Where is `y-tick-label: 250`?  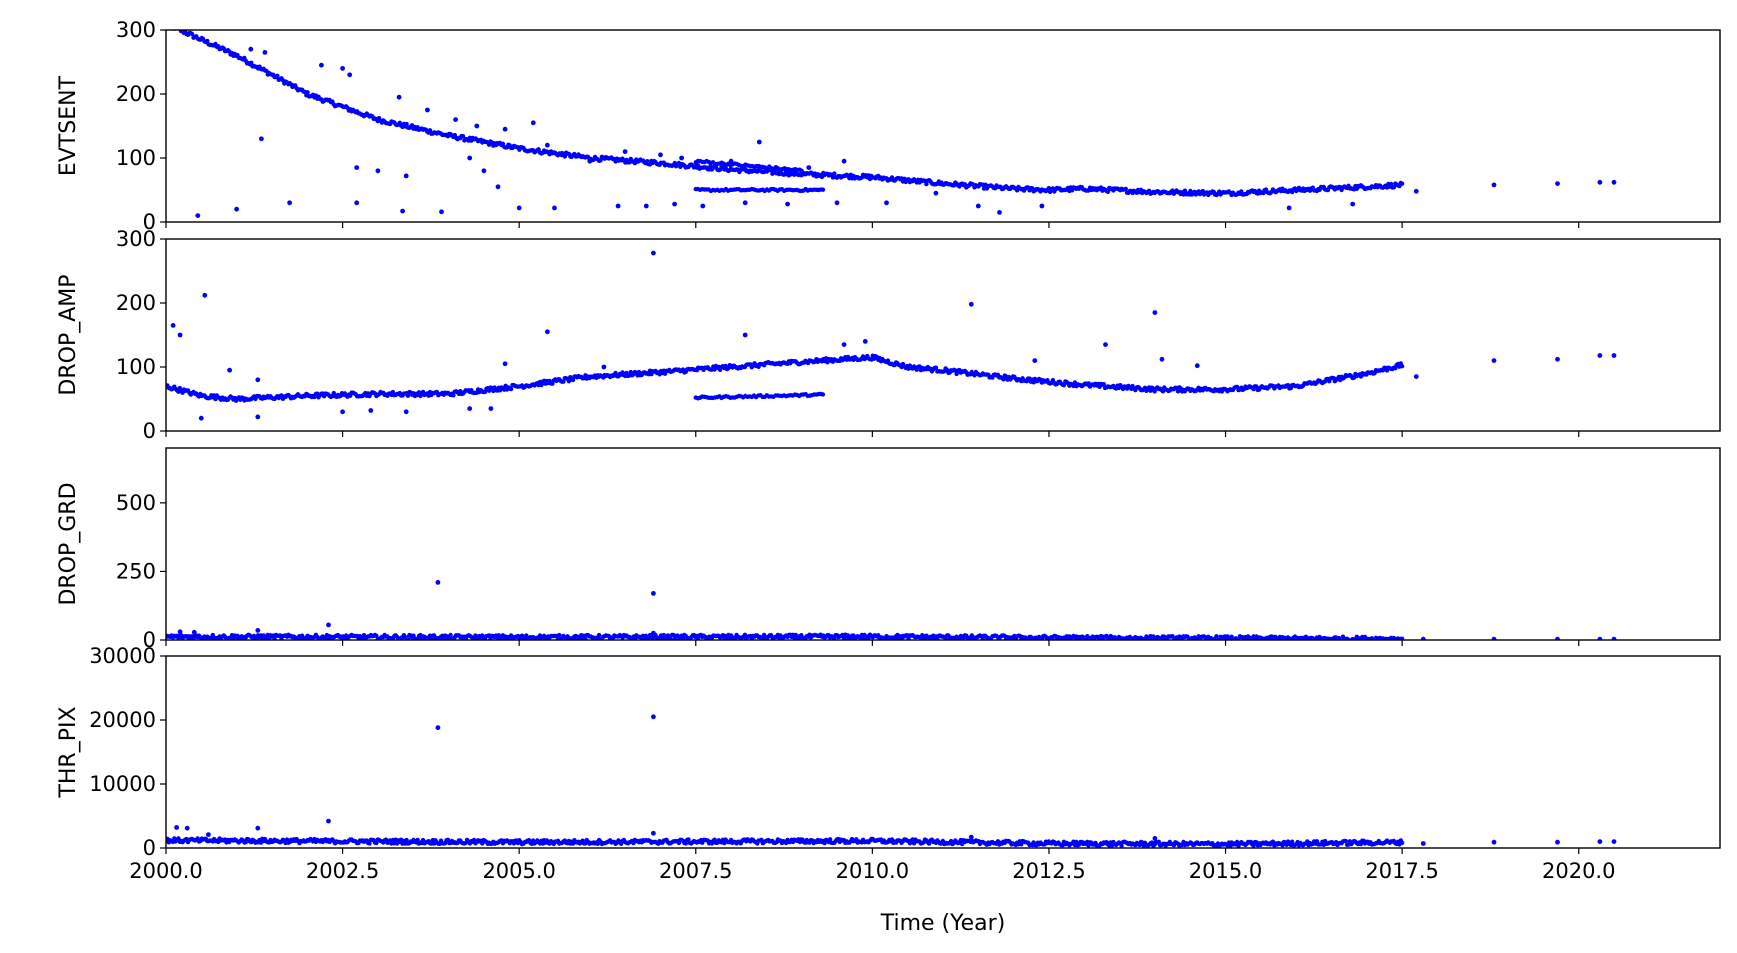
y-tick-label: 250 is located at coordinates (136, 571).